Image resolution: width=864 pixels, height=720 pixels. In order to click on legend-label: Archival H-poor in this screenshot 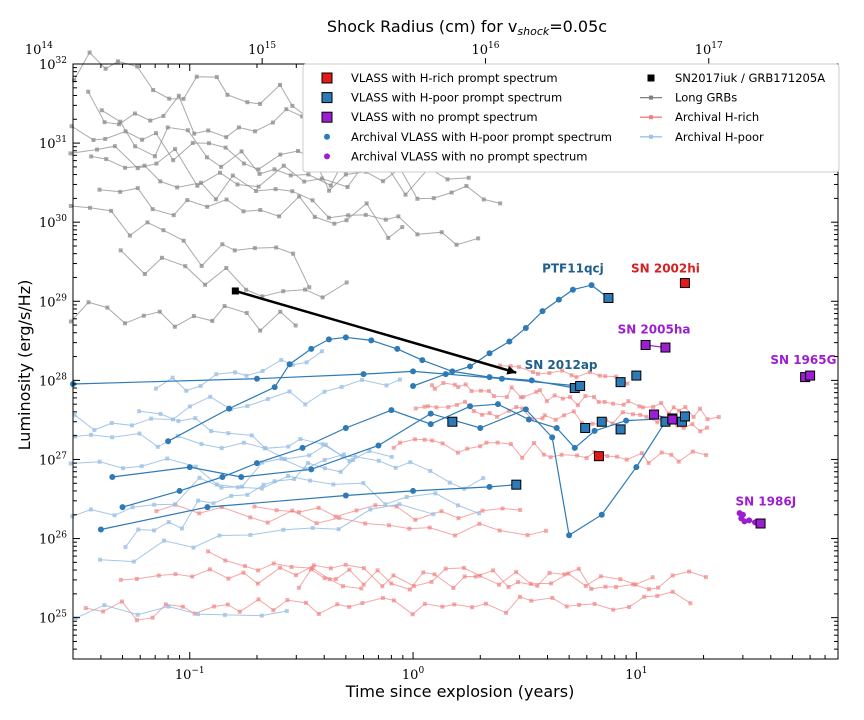, I will do `click(719, 137)`.